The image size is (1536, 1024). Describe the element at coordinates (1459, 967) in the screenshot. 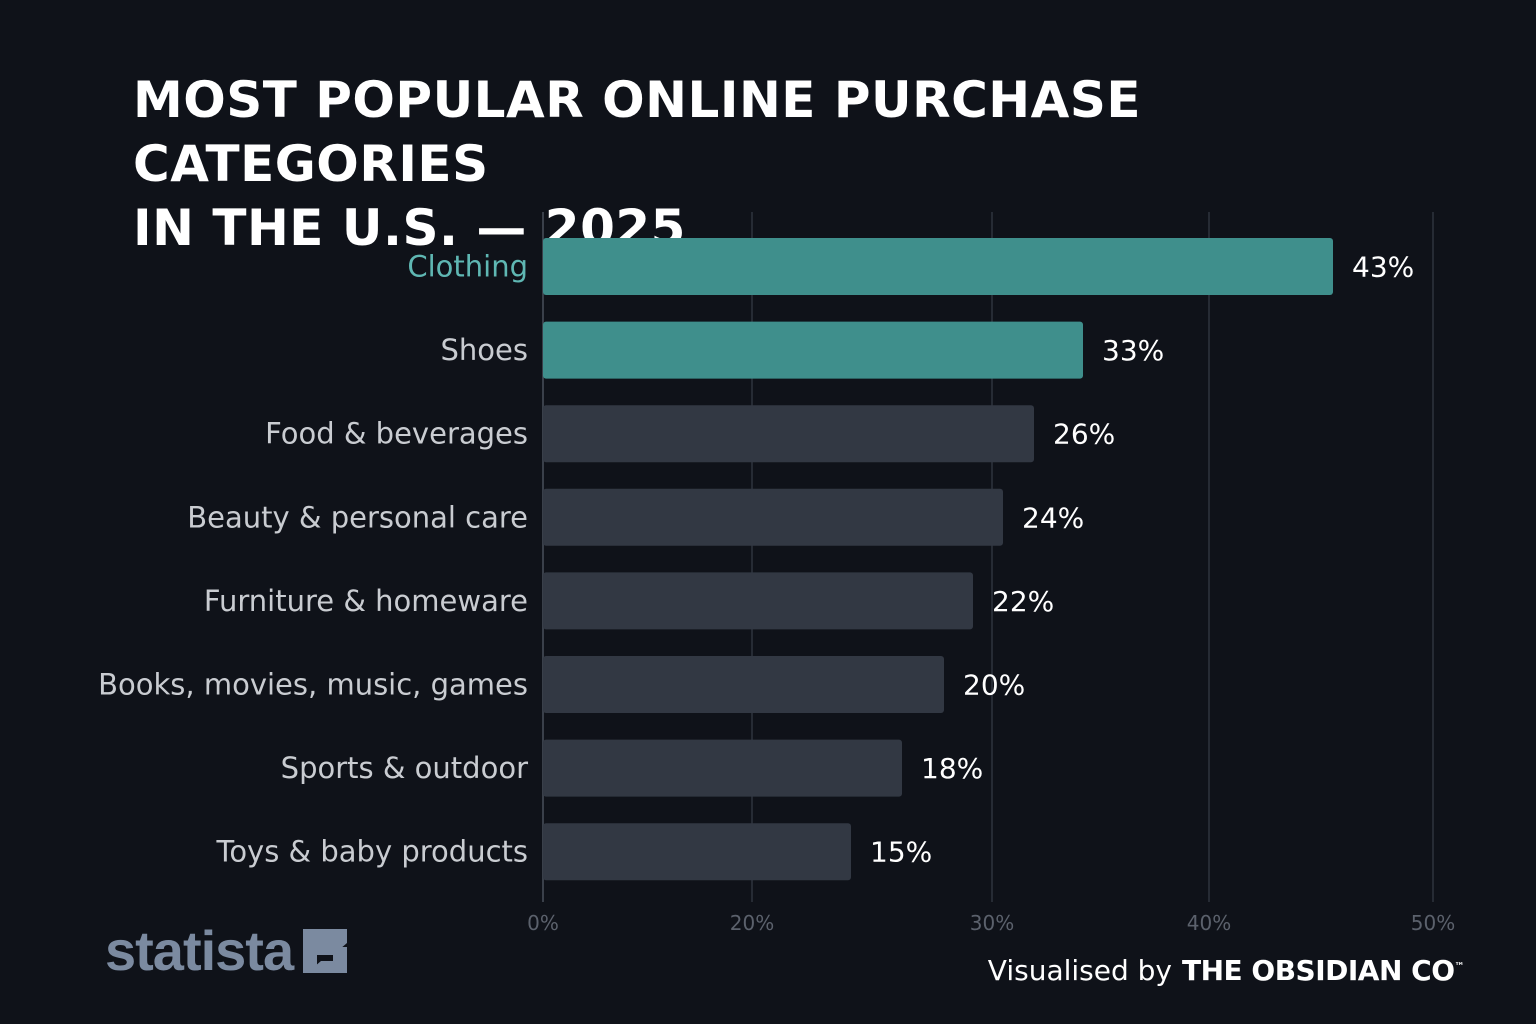

I see `credit-tm: ™` at that location.